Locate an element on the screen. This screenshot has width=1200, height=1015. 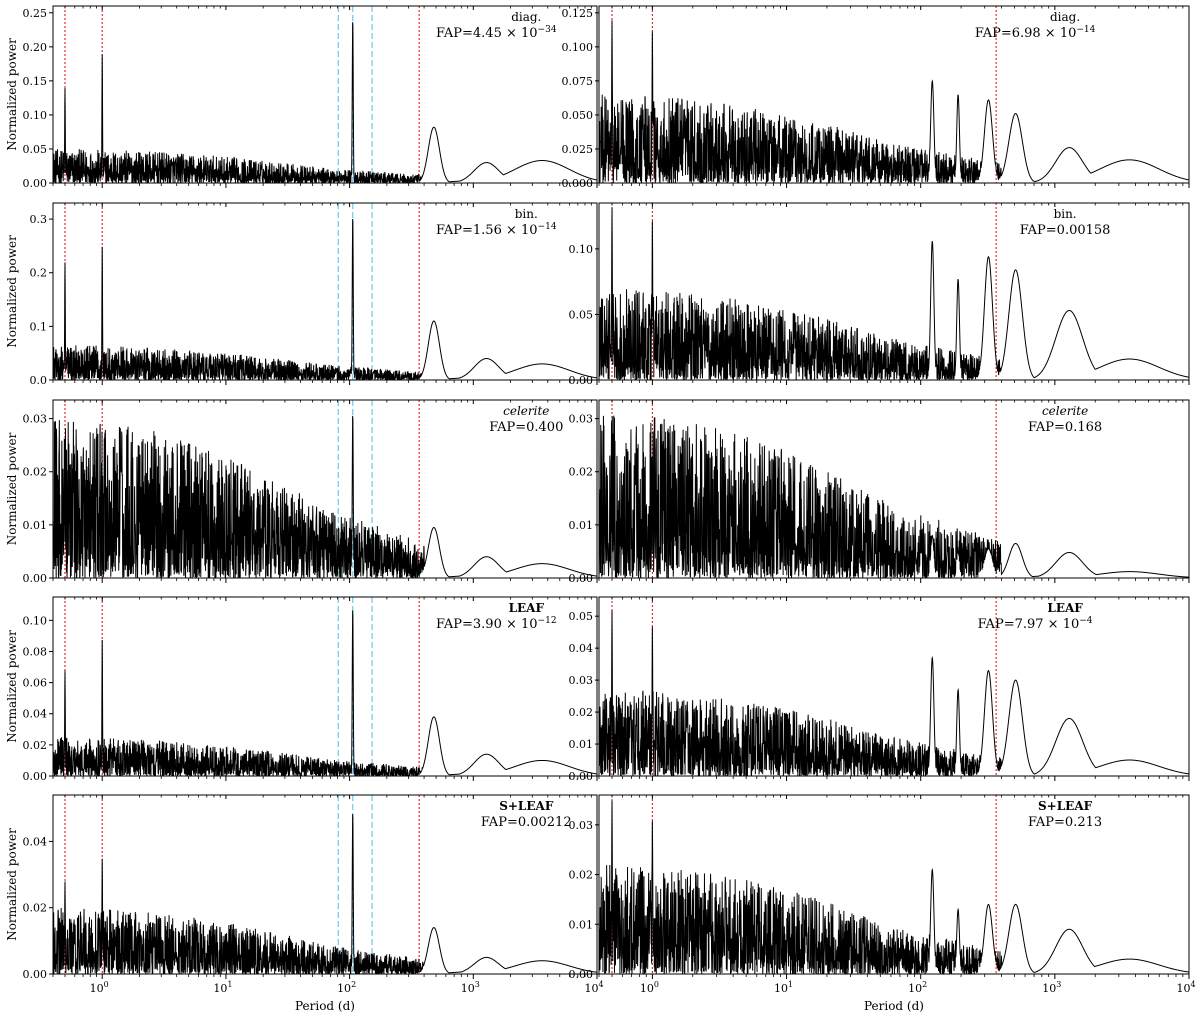
x-tick-exponent: 3 is located at coordinates (1058, 984).